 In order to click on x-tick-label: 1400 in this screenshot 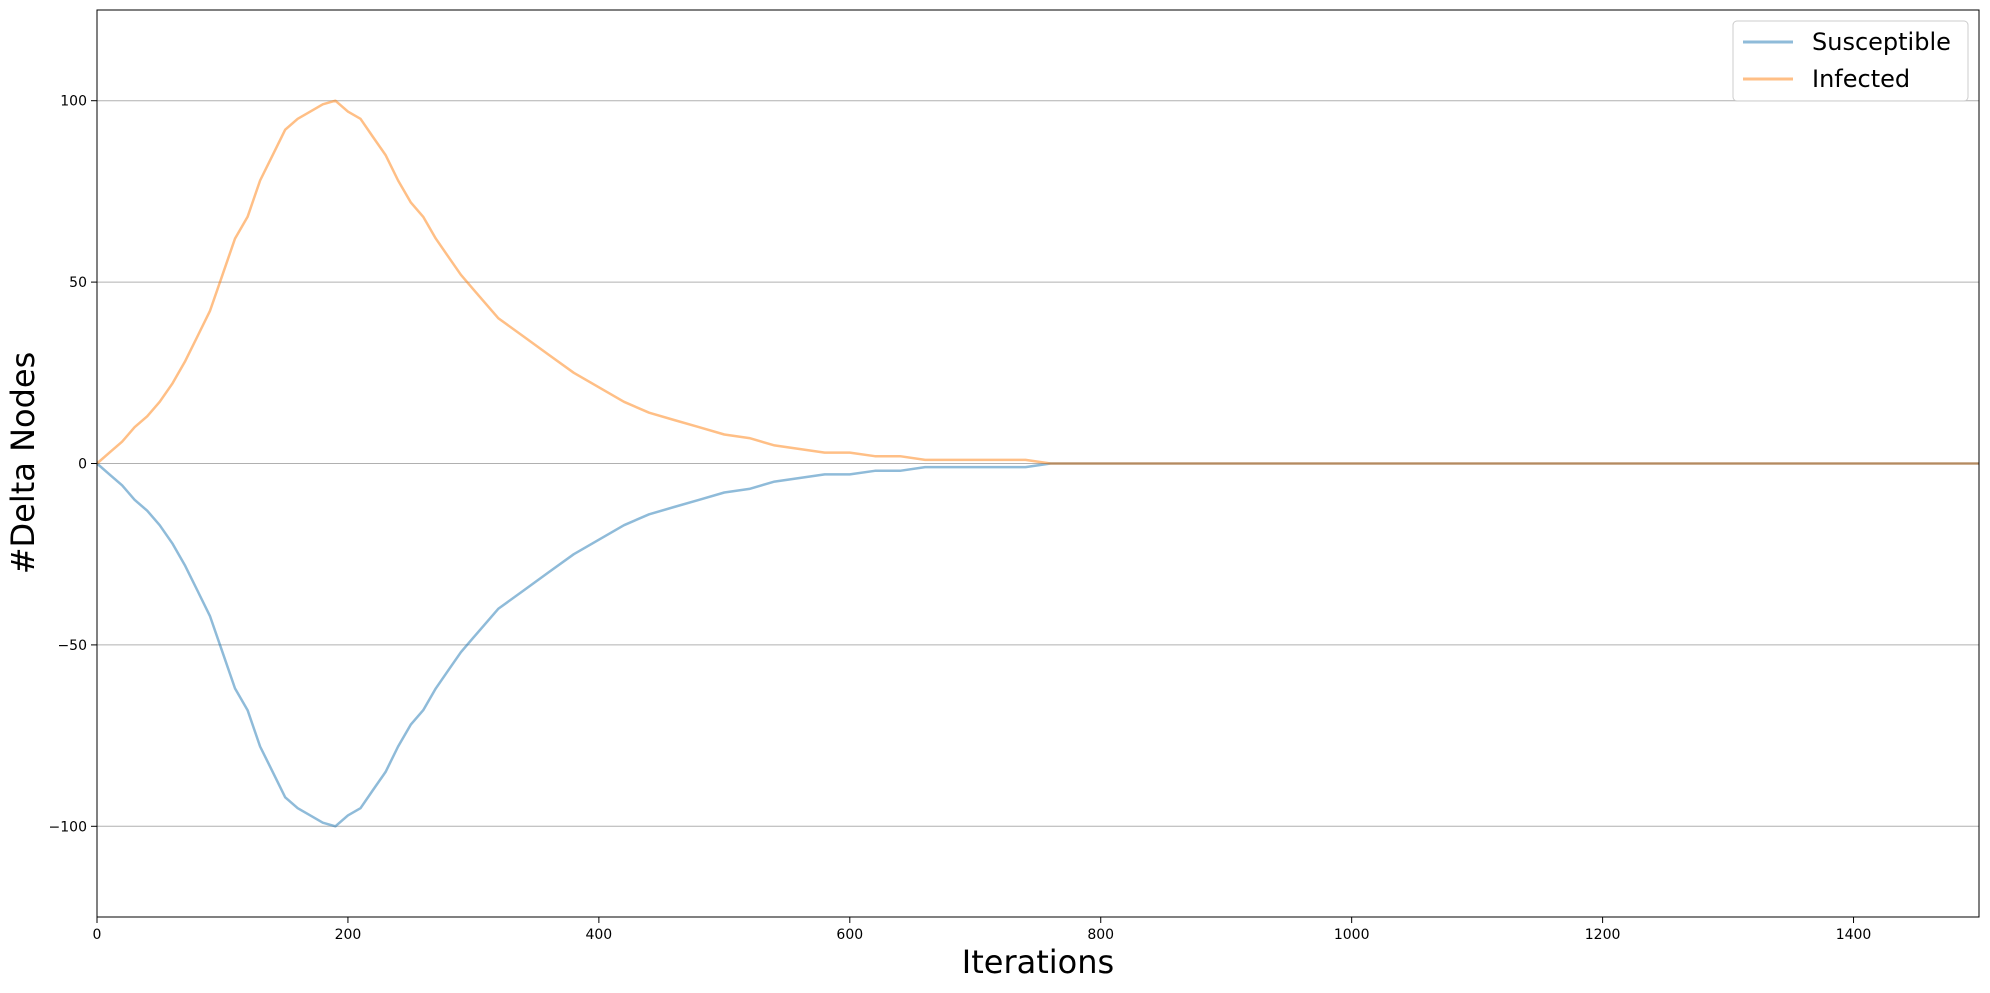, I will do `click(1854, 935)`.